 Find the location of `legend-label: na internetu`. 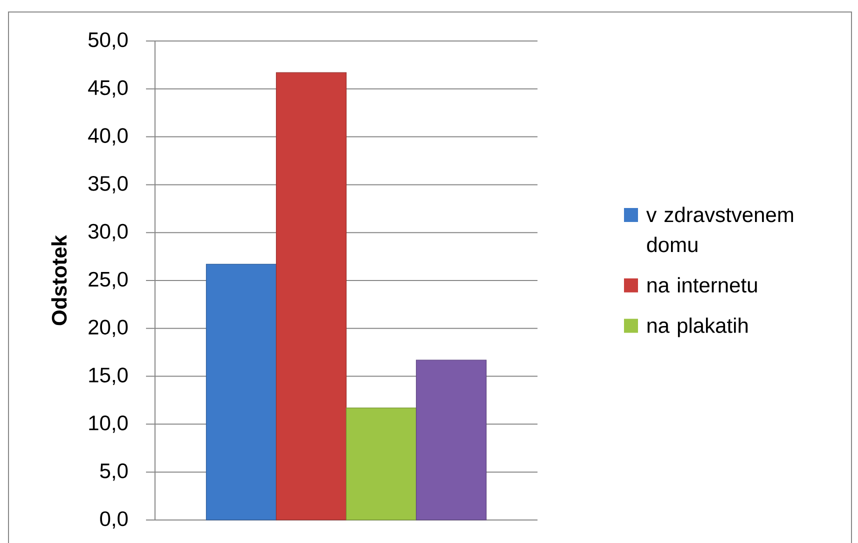

legend-label: na internetu is located at coordinates (702, 285).